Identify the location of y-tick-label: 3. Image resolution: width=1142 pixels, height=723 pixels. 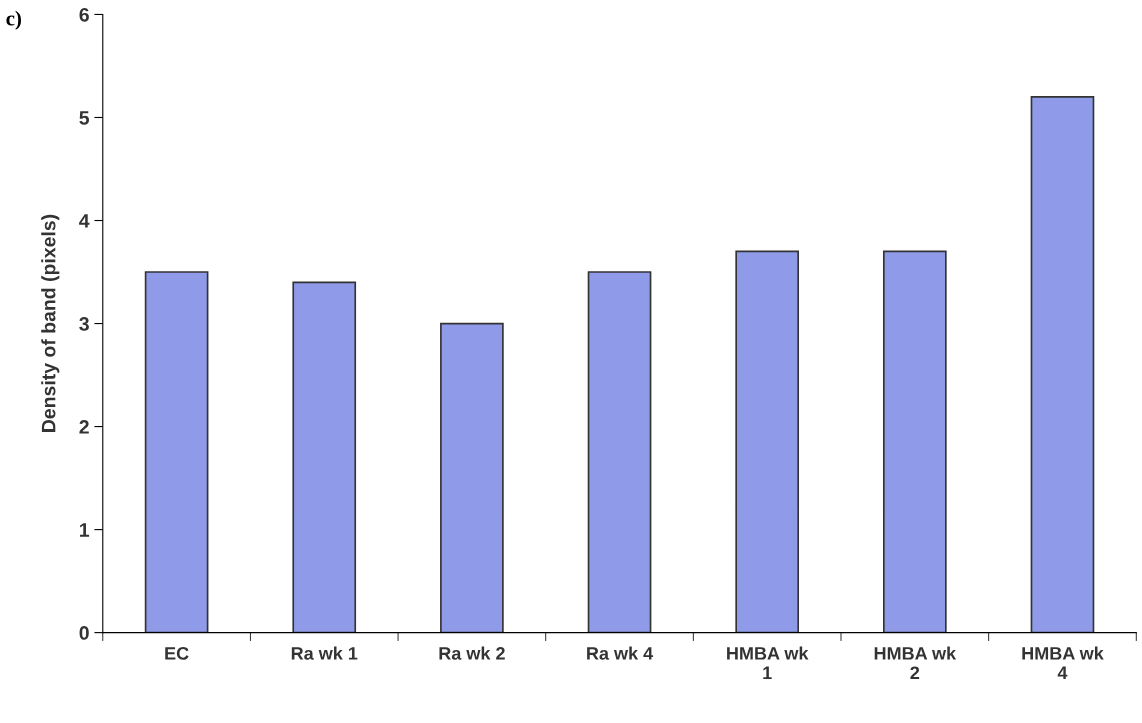
(84, 324).